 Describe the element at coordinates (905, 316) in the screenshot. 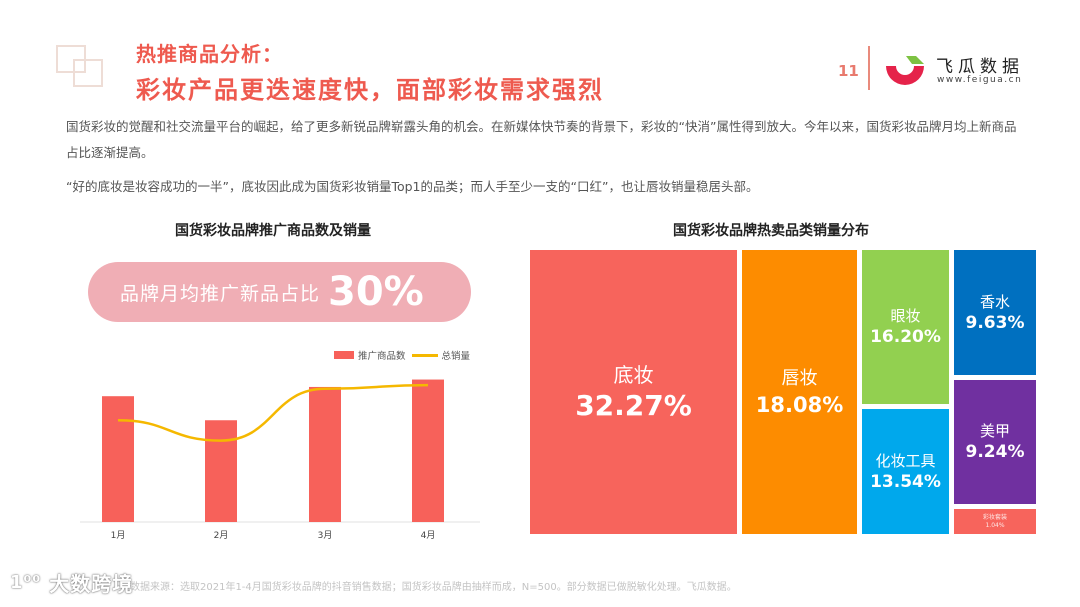

I see `tile-name: 眼妆` at that location.